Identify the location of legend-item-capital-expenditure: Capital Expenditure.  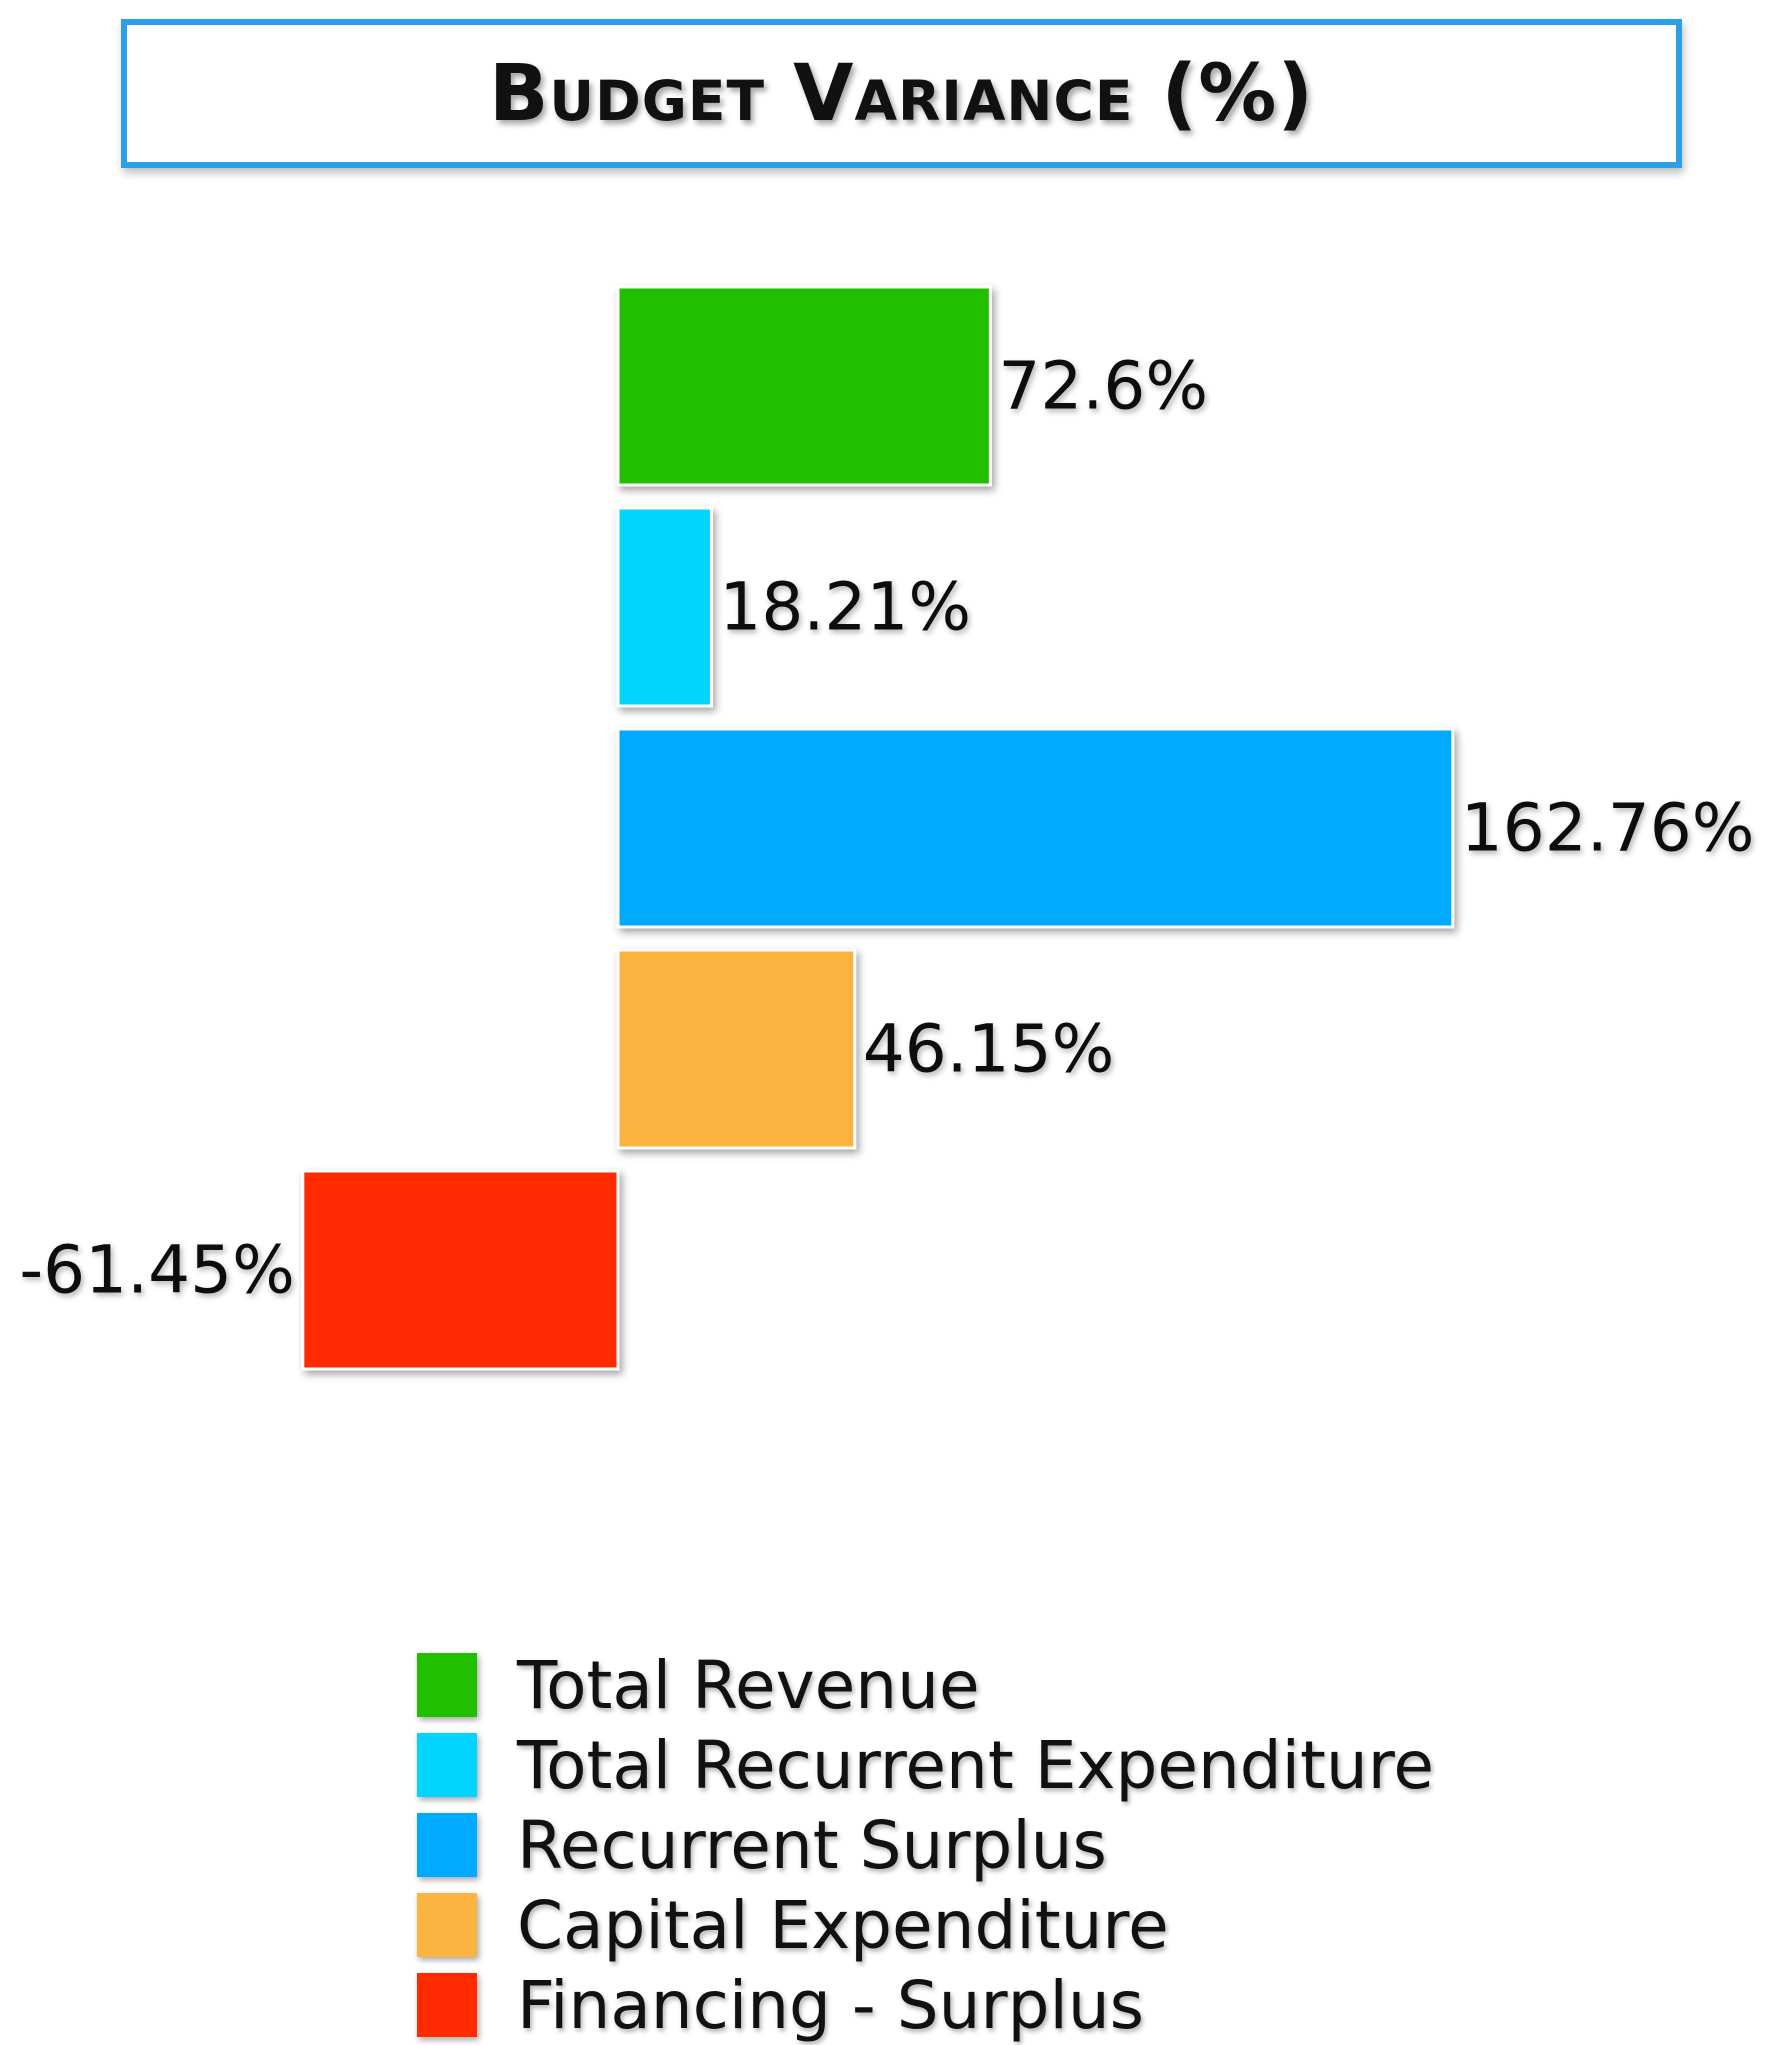
(925, 1925).